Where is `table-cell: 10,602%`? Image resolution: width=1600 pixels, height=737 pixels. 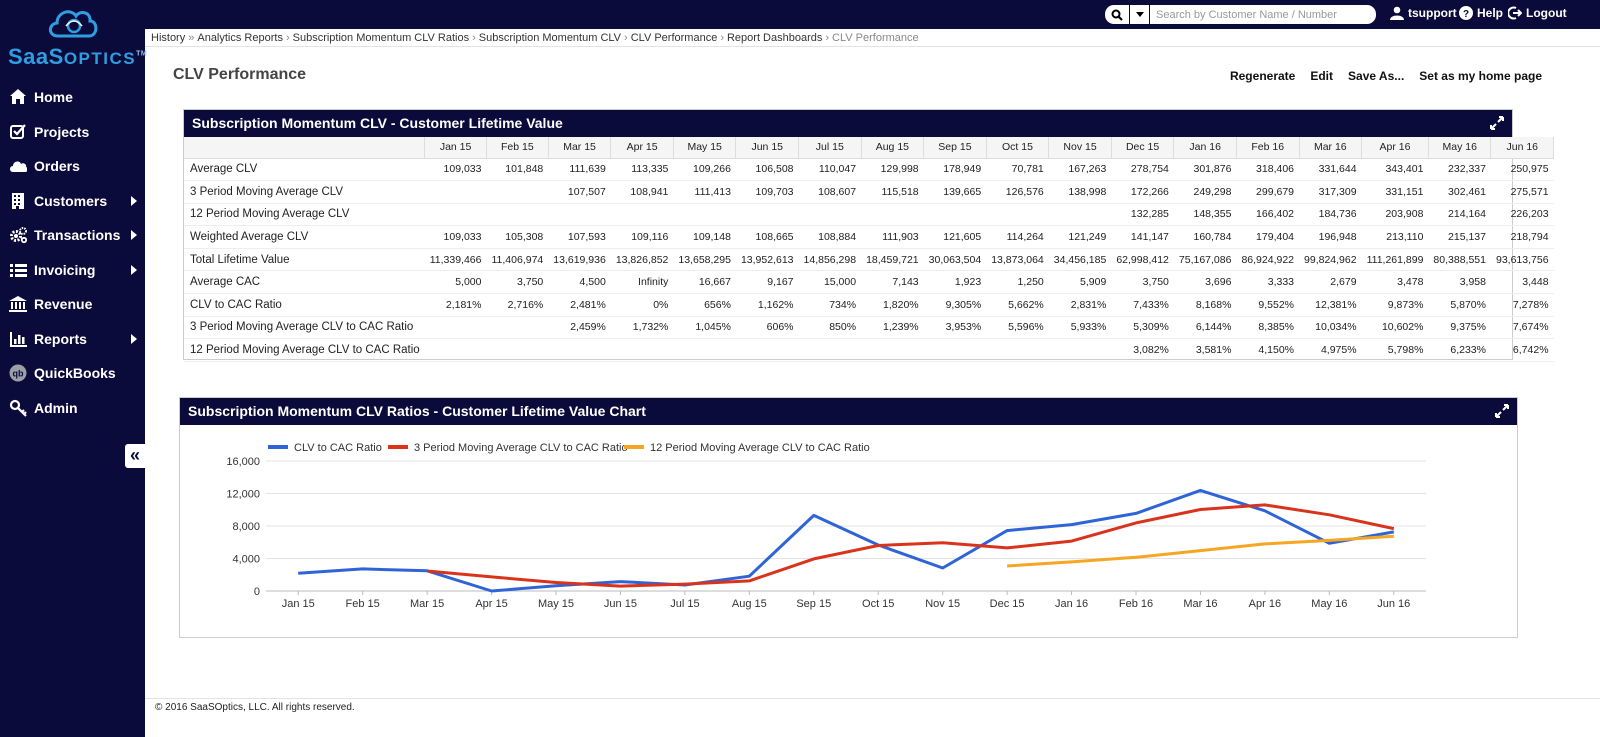 table-cell: 10,602% is located at coordinates (1395, 328).